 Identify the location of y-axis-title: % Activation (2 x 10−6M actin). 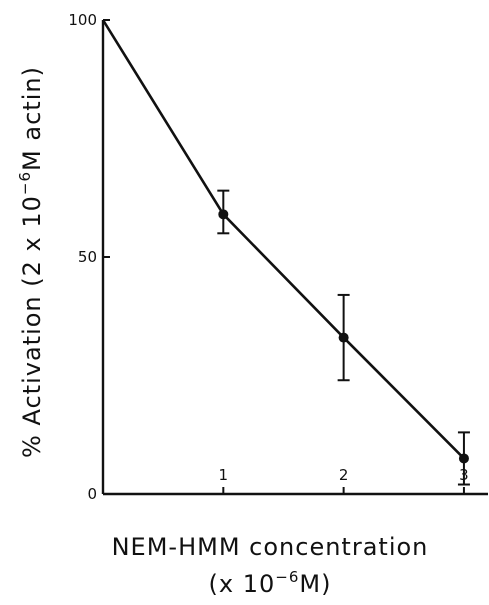
(31, 262).